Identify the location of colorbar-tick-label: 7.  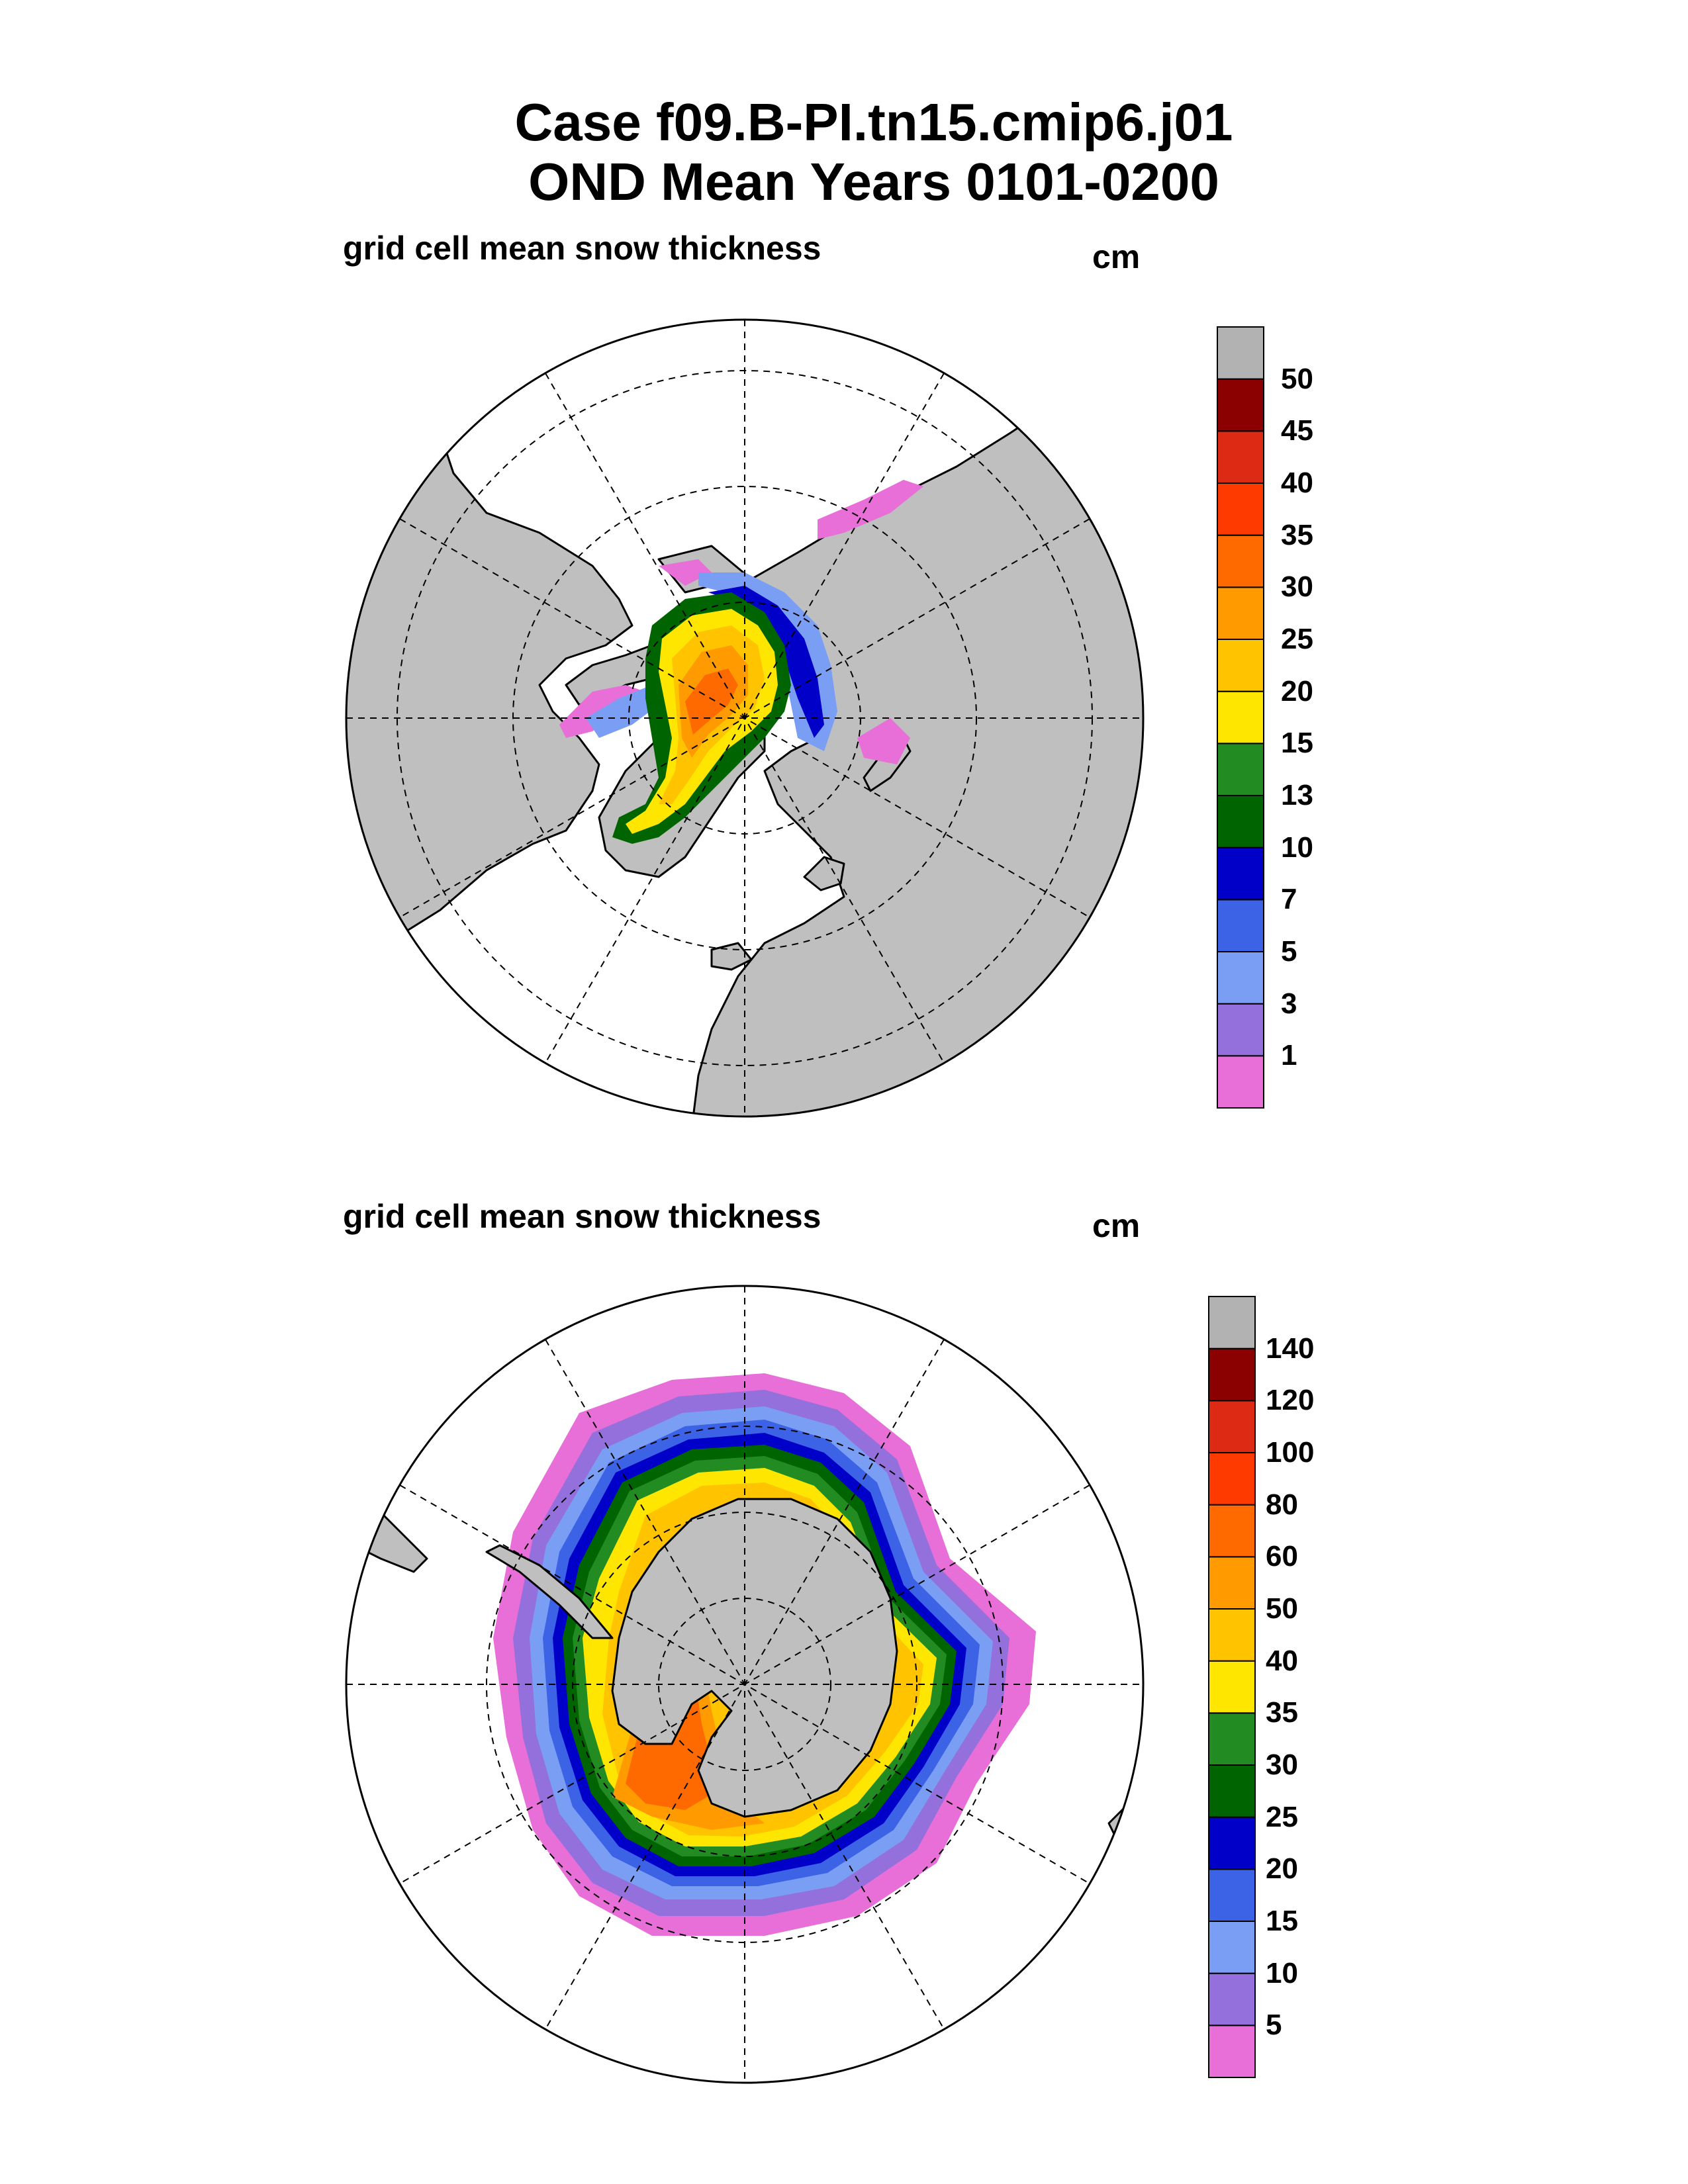
(1289, 899).